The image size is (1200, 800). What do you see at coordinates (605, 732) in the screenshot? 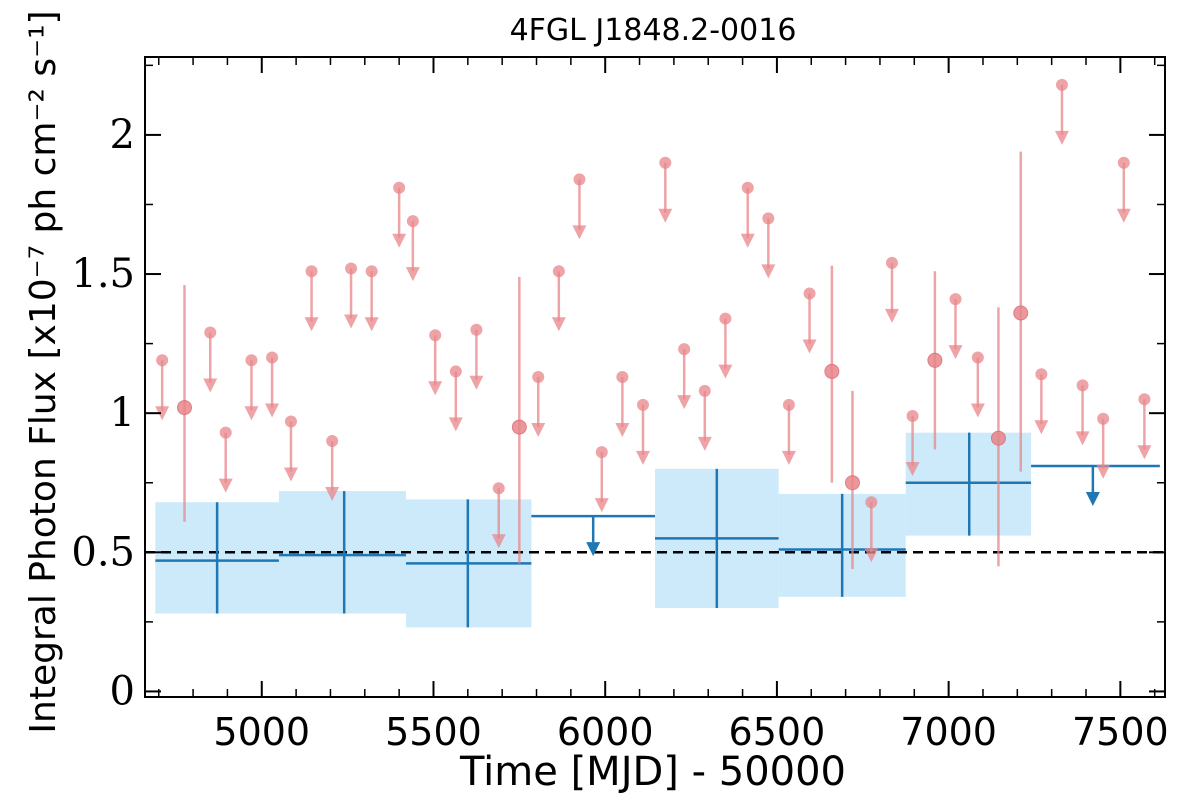
I see `x-tick-label: 6000` at bounding box center [605, 732].